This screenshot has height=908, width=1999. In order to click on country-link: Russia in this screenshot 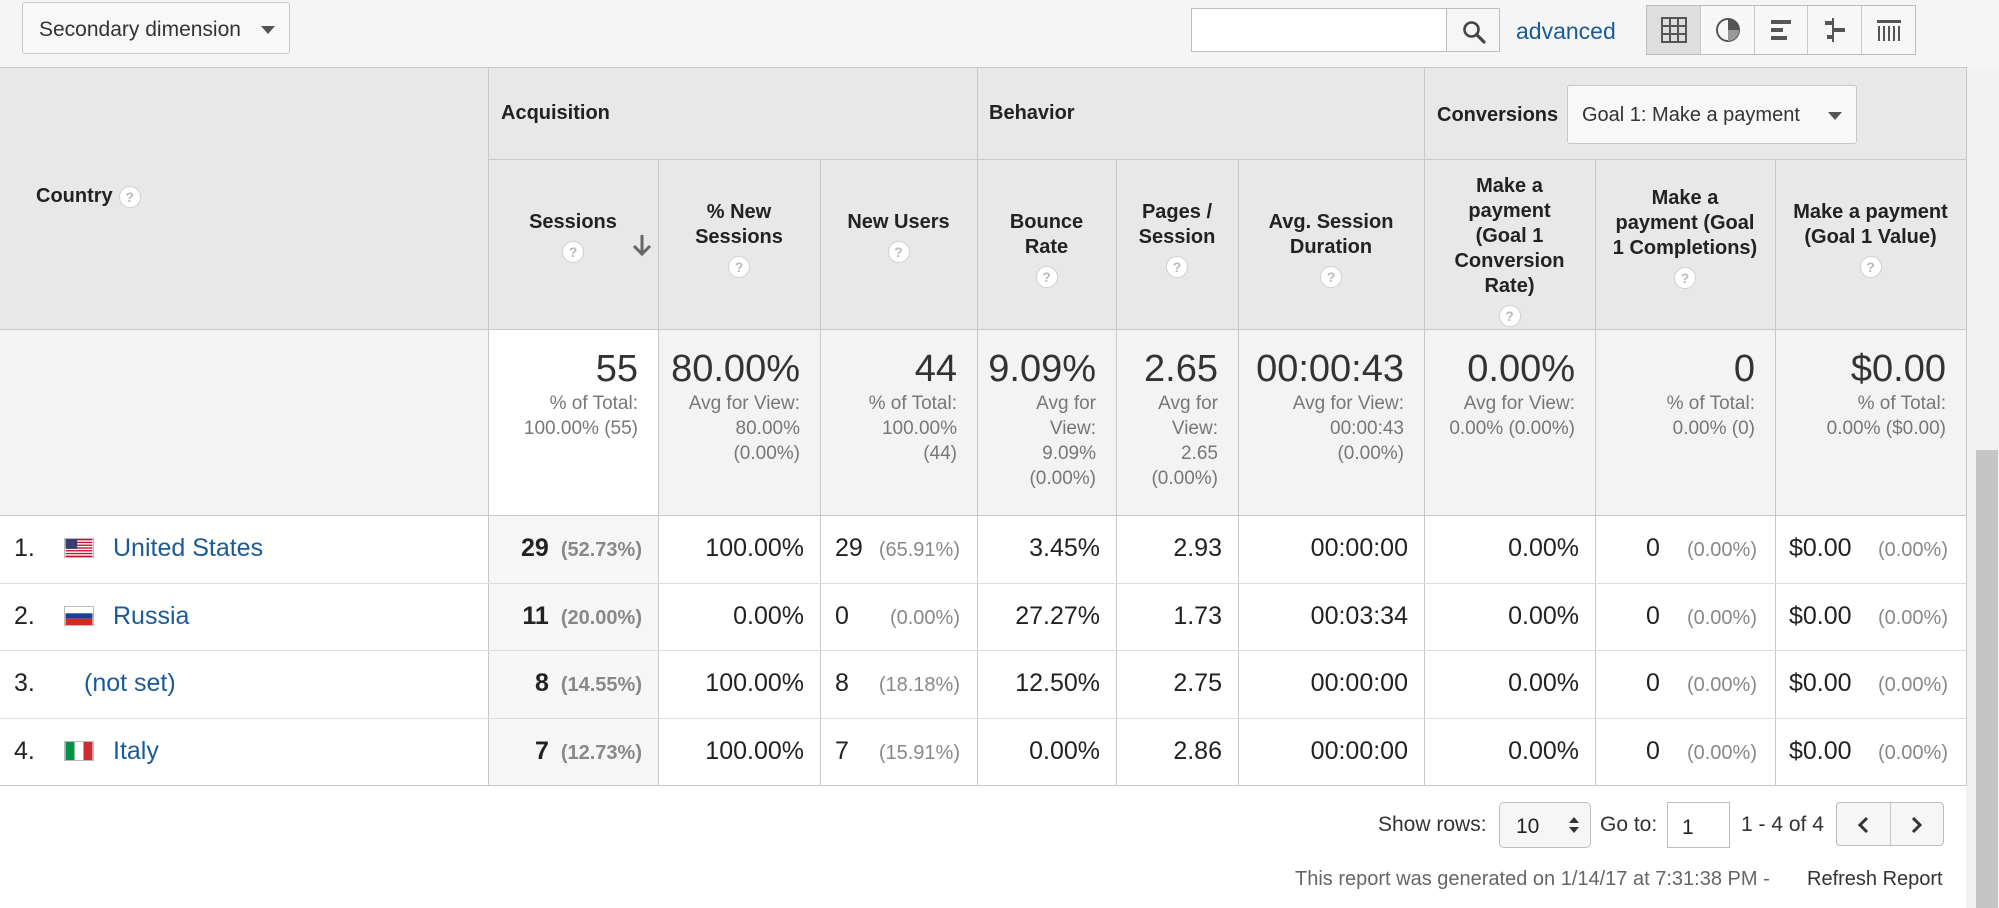, I will do `click(151, 616)`.